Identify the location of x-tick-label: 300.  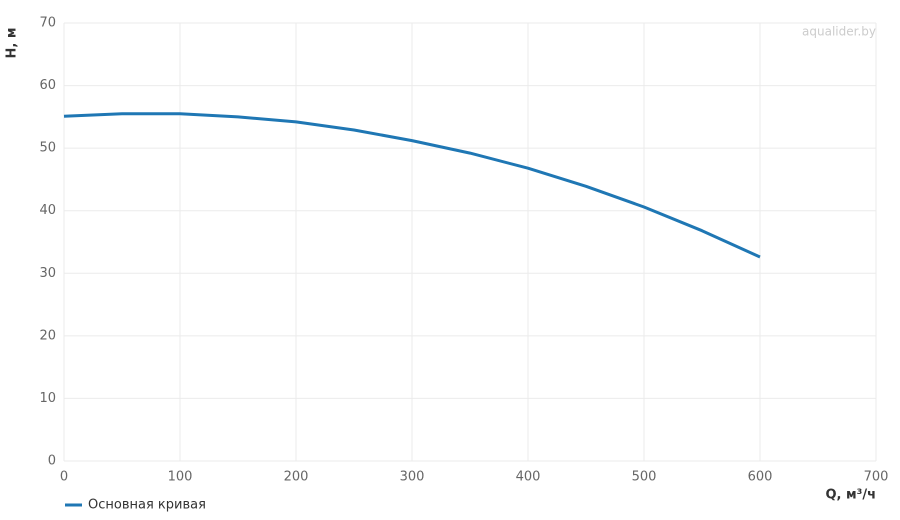
(412, 477).